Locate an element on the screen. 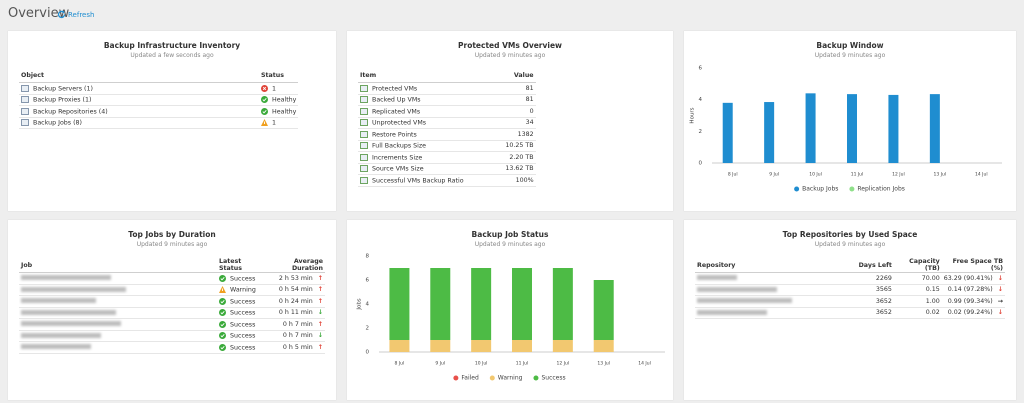 This screenshot has height=403, width=1024. column-header: Latest Status is located at coordinates (241, 265).